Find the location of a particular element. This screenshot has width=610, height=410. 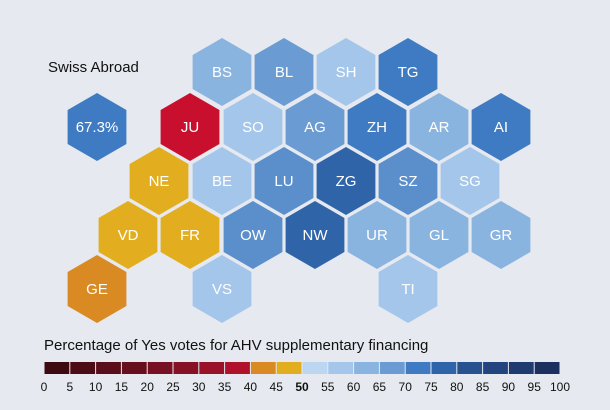

canton-hex-label: VD is located at coordinates (128, 235).